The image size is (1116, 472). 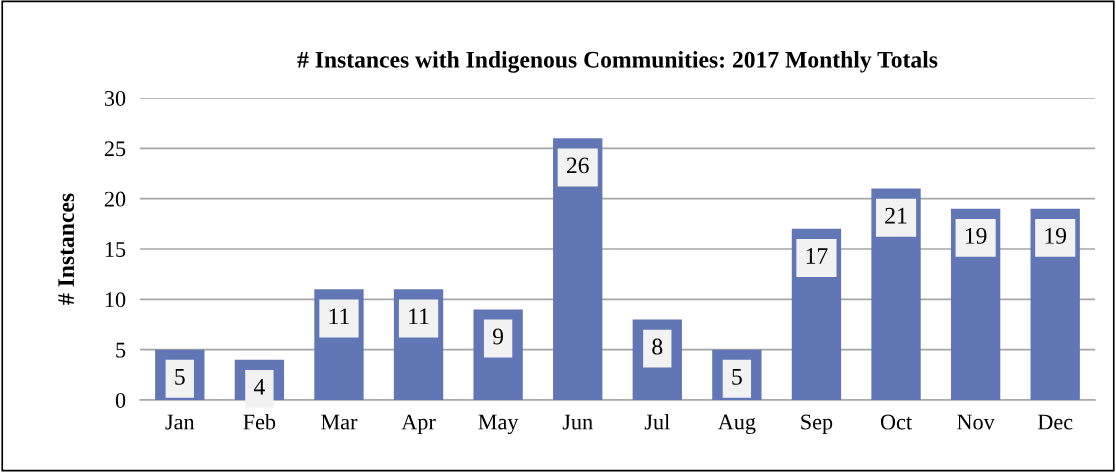 I want to click on x-tick-label: Jan, so click(x=180, y=422).